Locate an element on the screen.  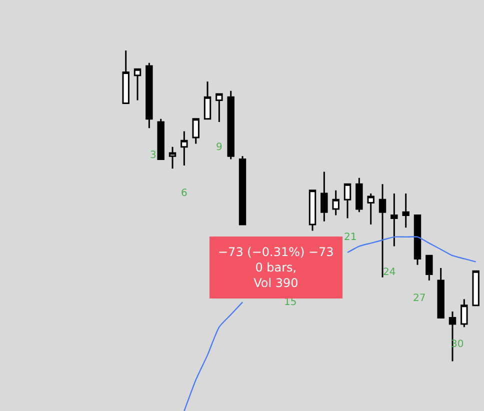
annotation: 27 is located at coordinates (419, 298).